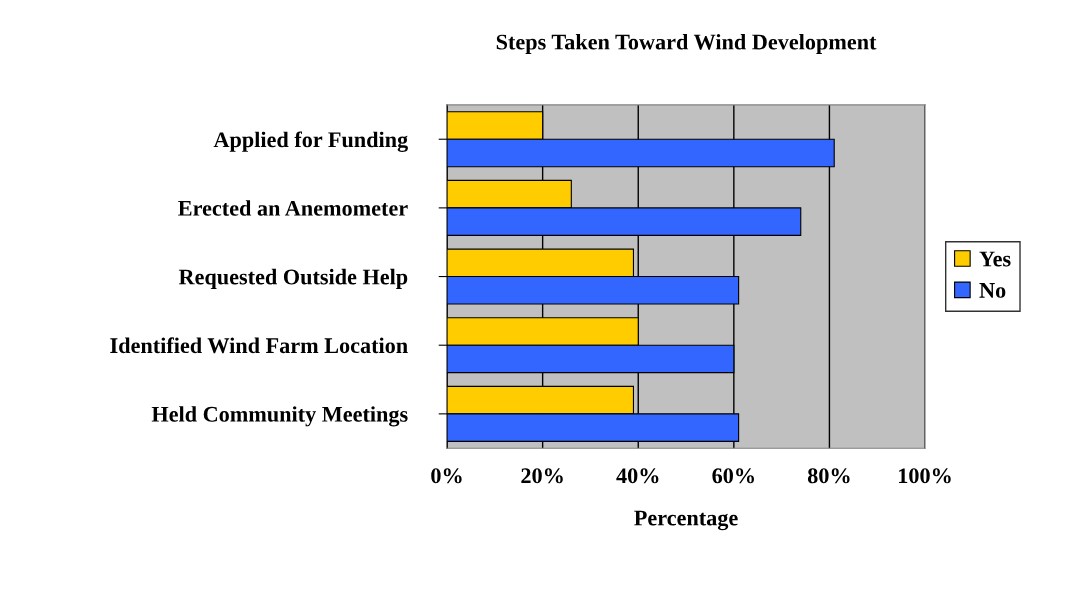 Image resolution: width=1078 pixels, height=596 pixels. What do you see at coordinates (279, 416) in the screenshot?
I see `y-tick-label: Held Community Meetings` at bounding box center [279, 416].